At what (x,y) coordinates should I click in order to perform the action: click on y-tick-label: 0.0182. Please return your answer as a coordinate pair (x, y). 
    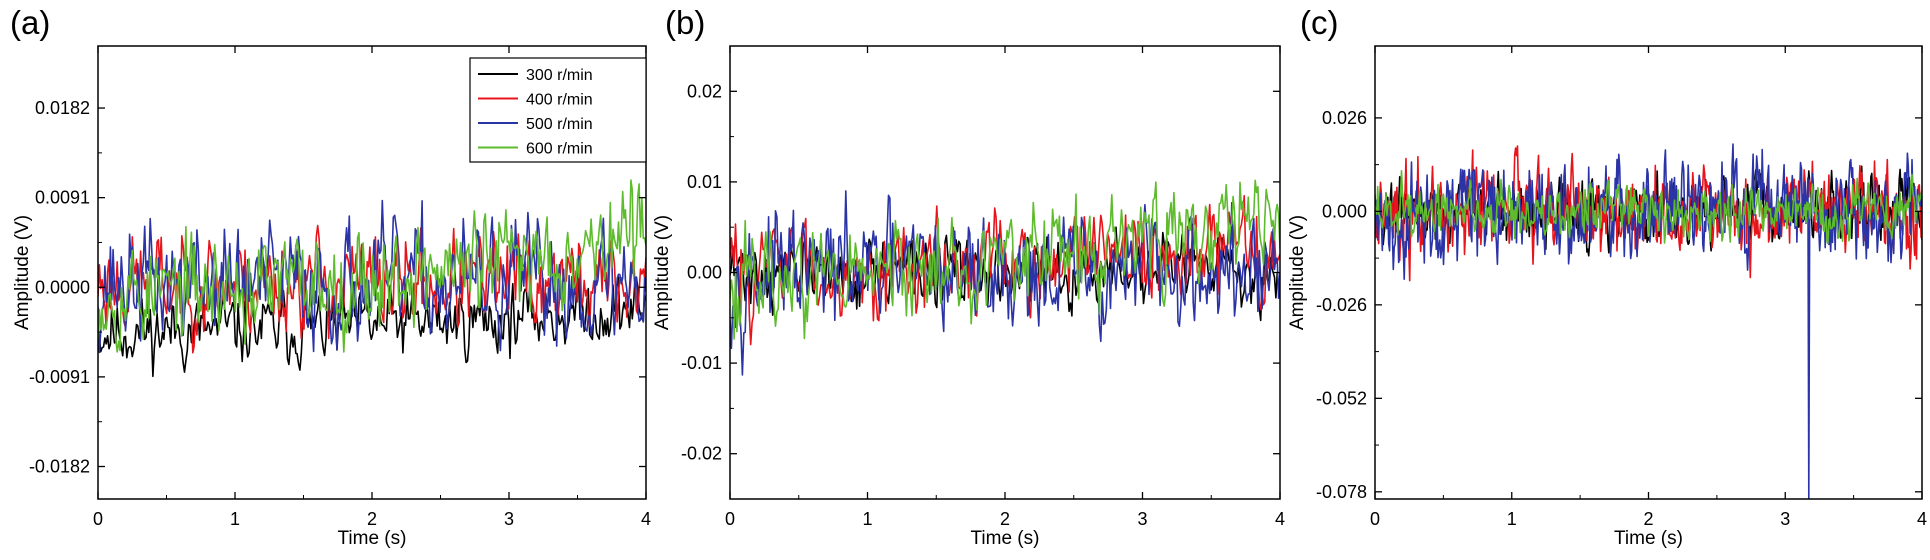
    Looking at the image, I should click on (62, 108).